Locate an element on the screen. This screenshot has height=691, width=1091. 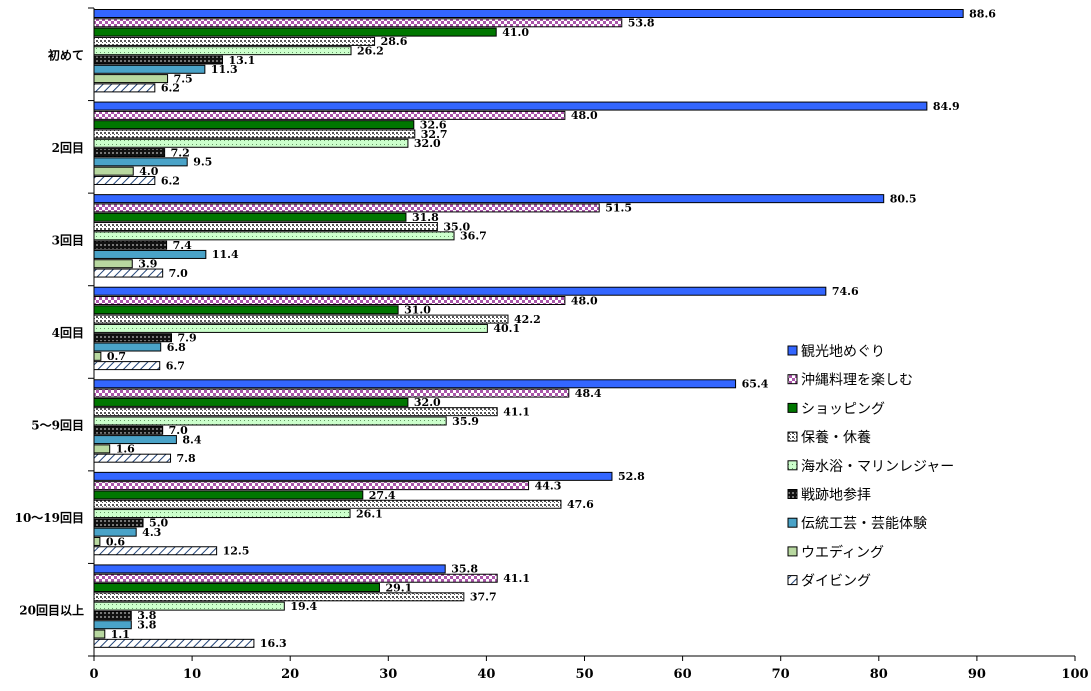
data-label: 16.3 is located at coordinates (273, 643).